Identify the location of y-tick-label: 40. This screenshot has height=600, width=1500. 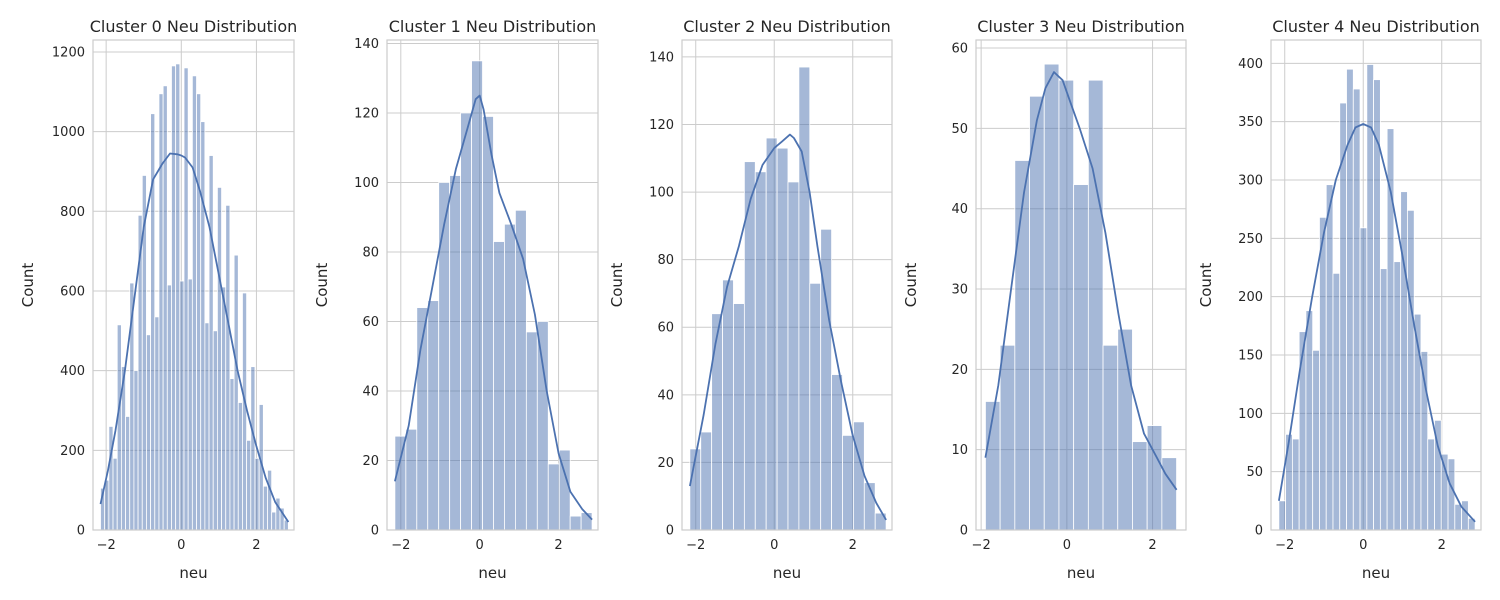
(959, 209).